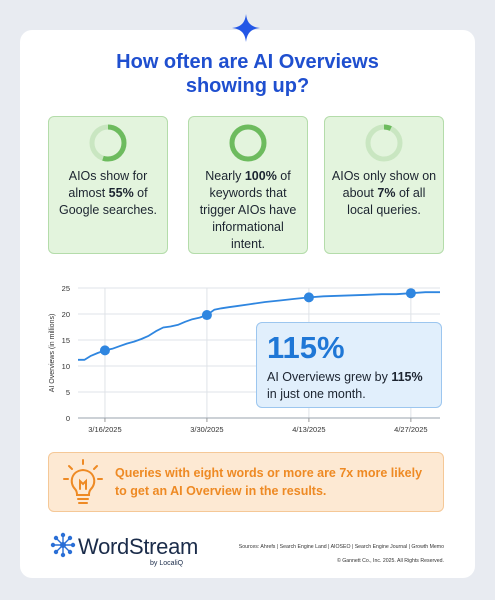  I want to click on lightbulb-icon, so click(83, 481).